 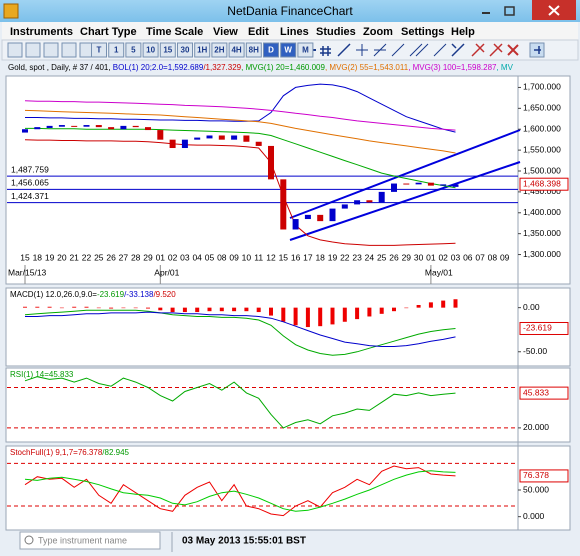 I want to click on menu-item: View, so click(x=225, y=32).